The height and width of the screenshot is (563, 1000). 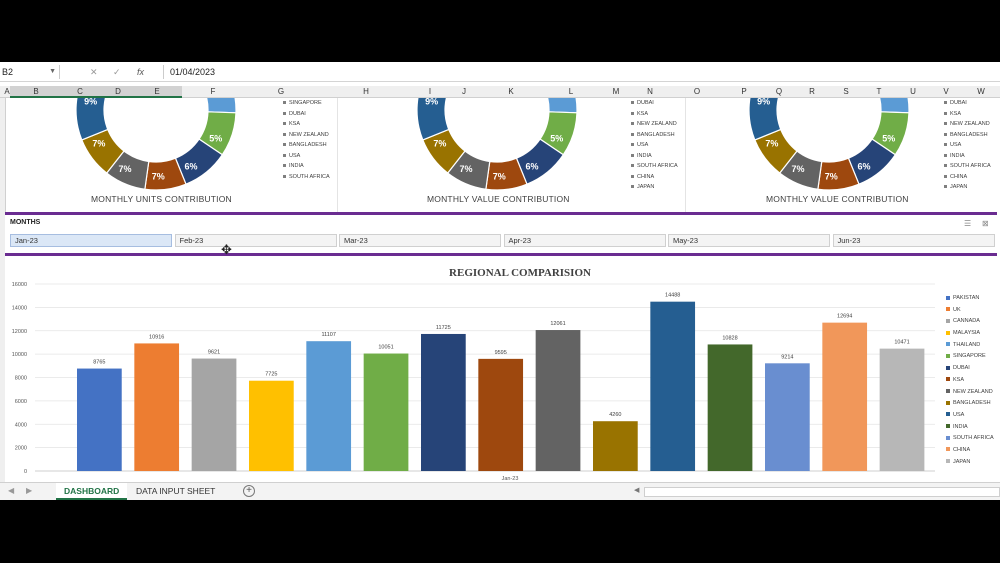 I want to click on legend-label: BANGLADESH, so click(x=972, y=403).